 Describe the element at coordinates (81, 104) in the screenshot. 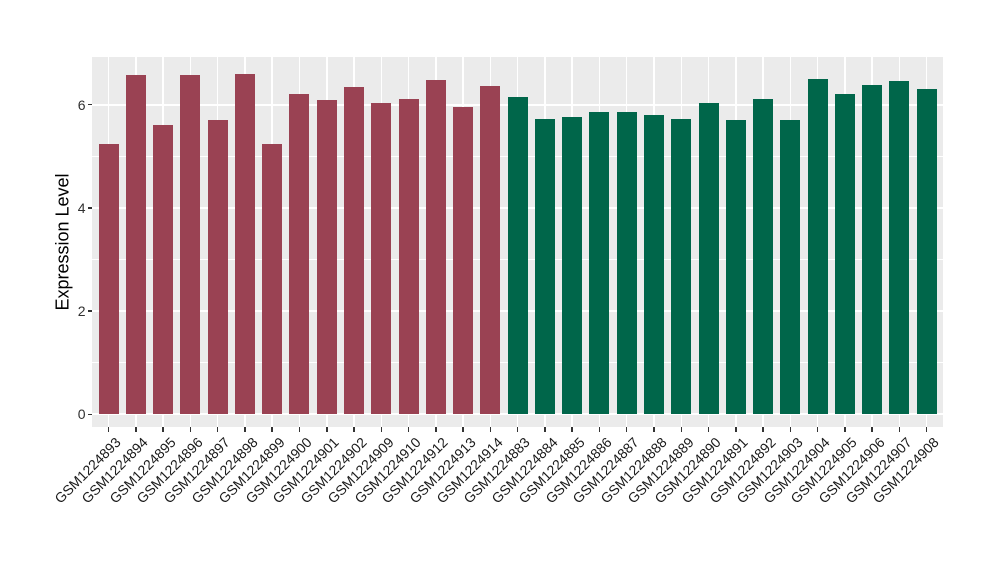

I see `y-tick-label: 6` at that location.